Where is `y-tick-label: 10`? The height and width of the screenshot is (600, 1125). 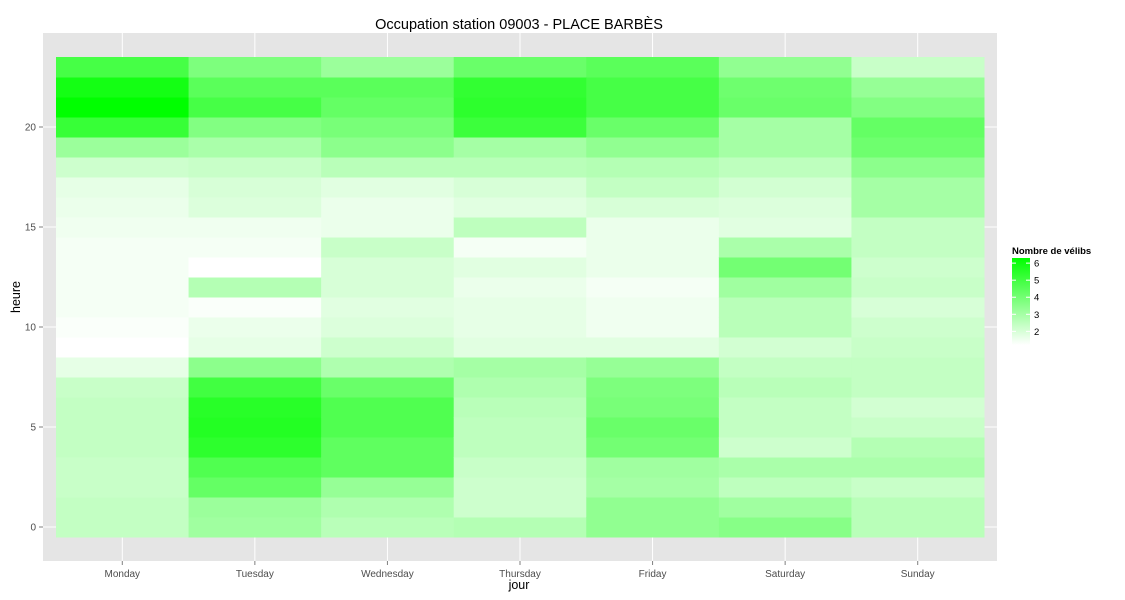 y-tick-label: 10 is located at coordinates (31, 328).